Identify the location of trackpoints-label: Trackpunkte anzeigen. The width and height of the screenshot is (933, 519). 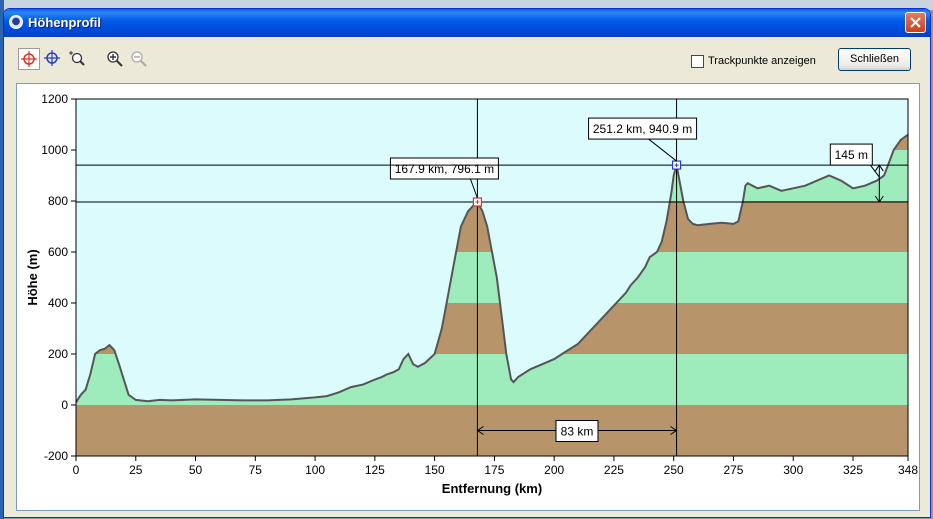
(762, 61).